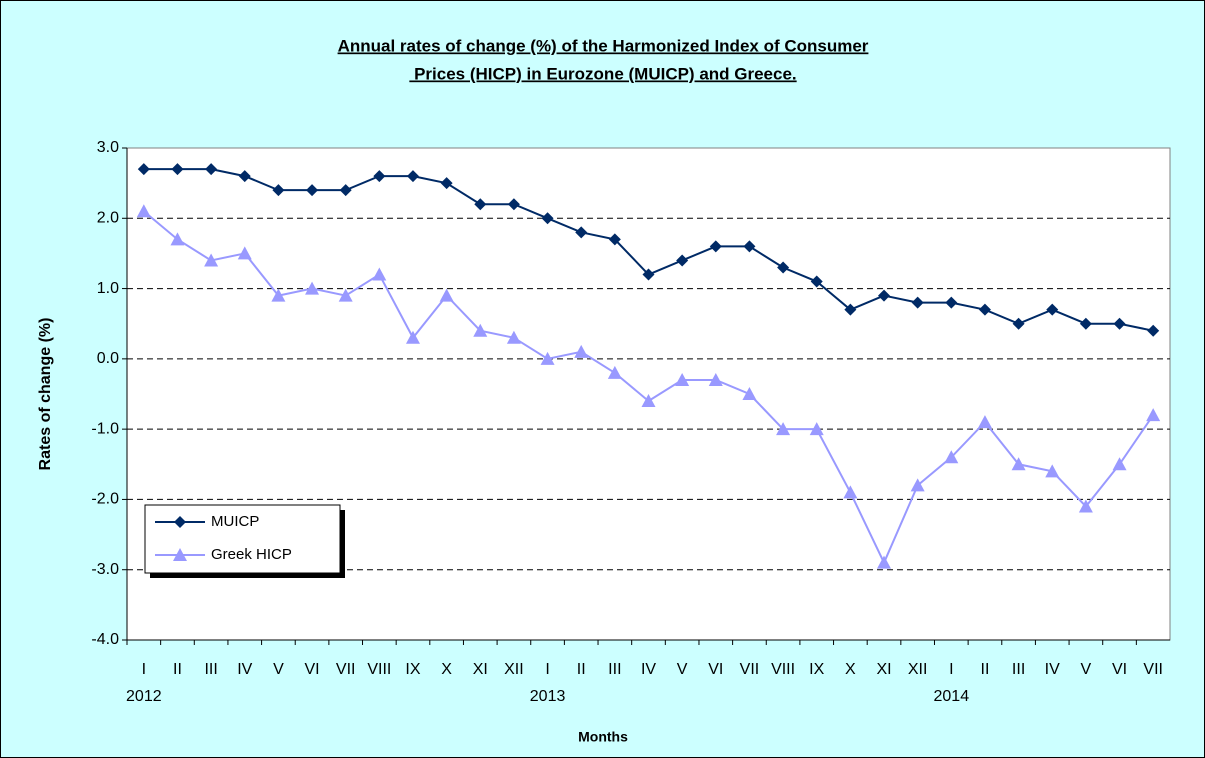  What do you see at coordinates (816, 669) in the screenshot?
I see `x-tick-label: IX` at bounding box center [816, 669].